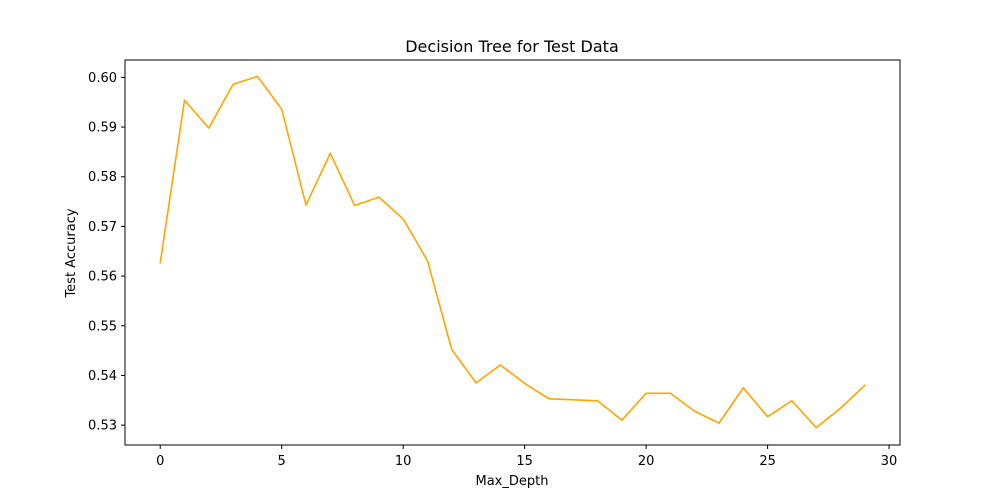  I want to click on chart-title: Decision Tree for Test Data, so click(512, 46).